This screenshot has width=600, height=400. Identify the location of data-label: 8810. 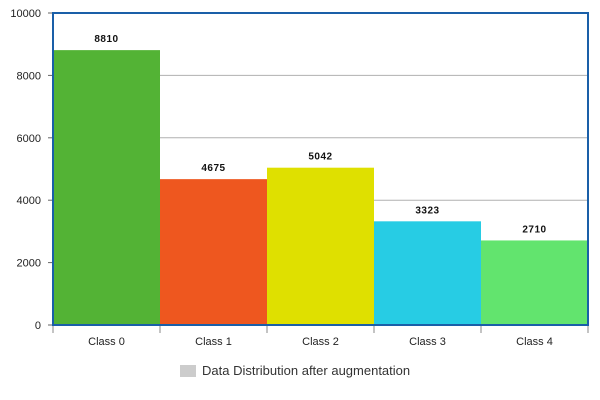
(106, 39).